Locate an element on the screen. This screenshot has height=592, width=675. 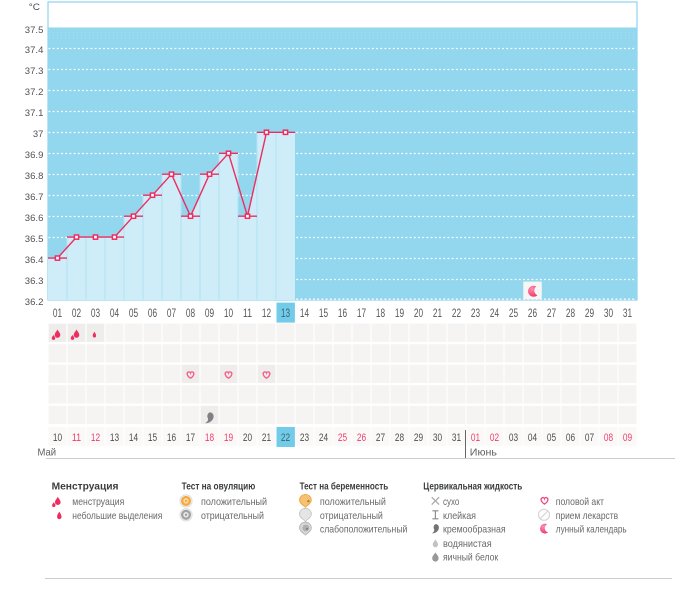
svg-text: сухо is located at coordinates (451, 502).